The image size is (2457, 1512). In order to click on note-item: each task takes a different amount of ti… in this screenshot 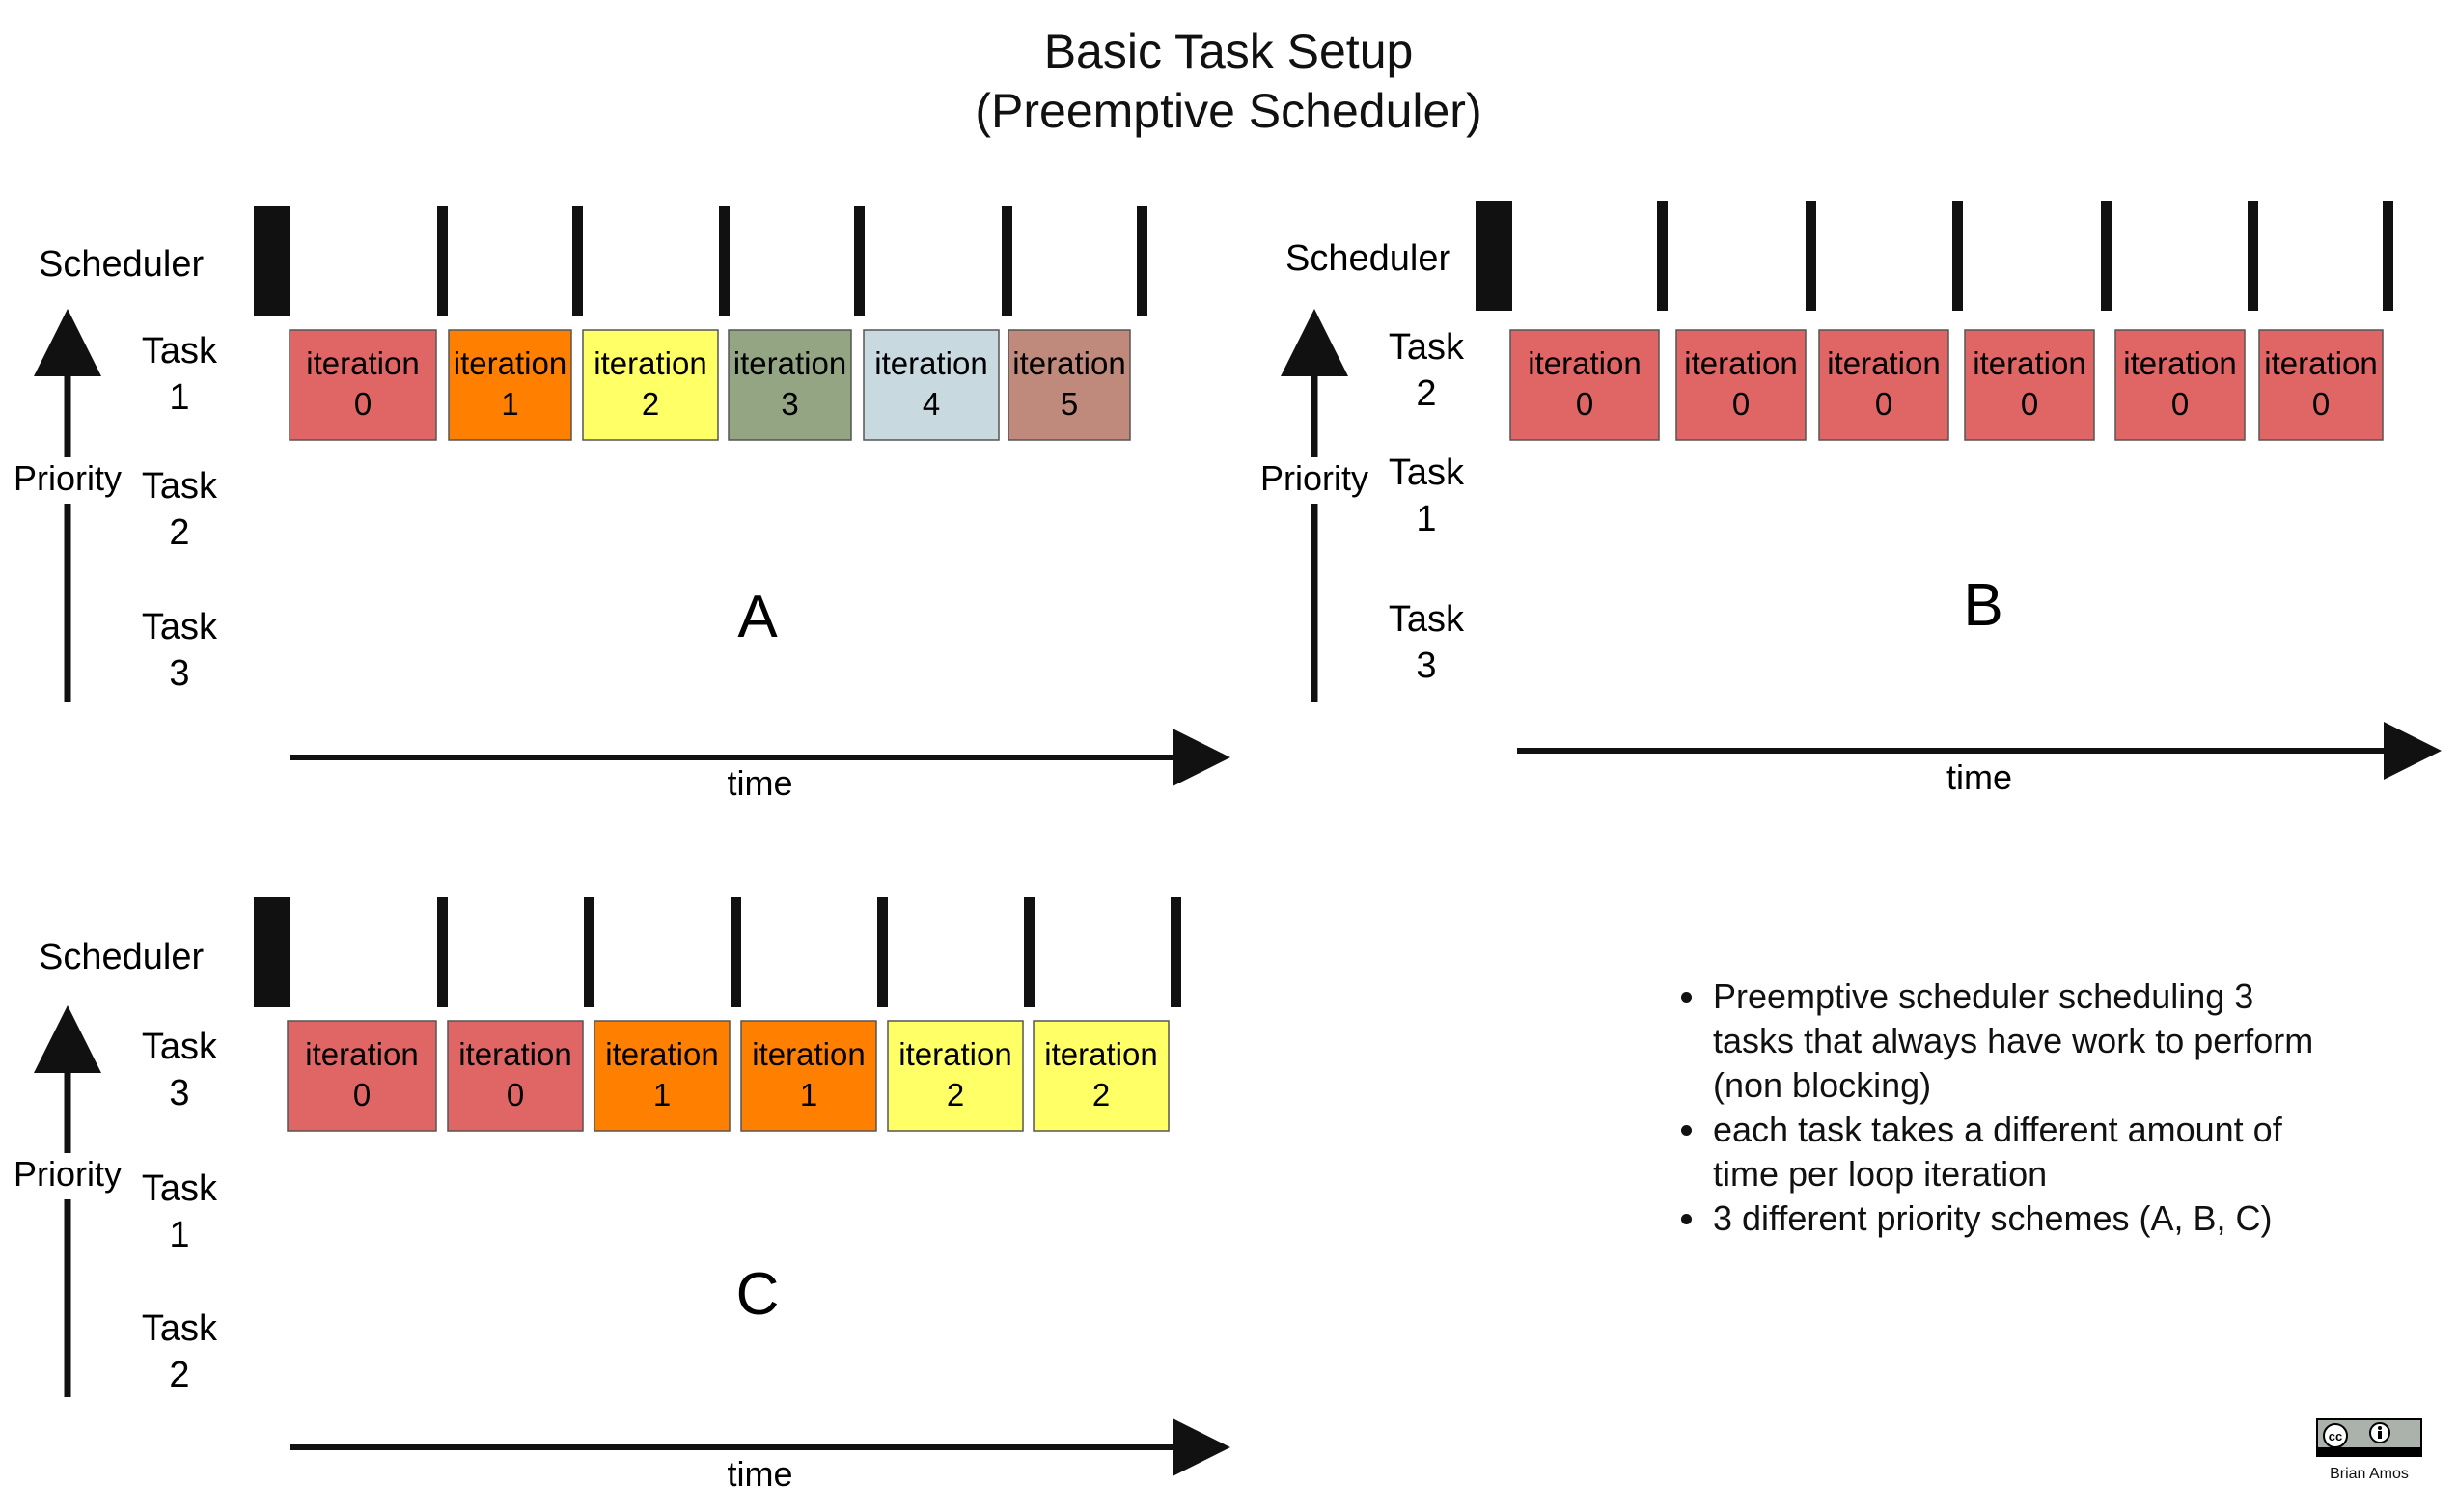, I will do `click(2018, 1152)`.